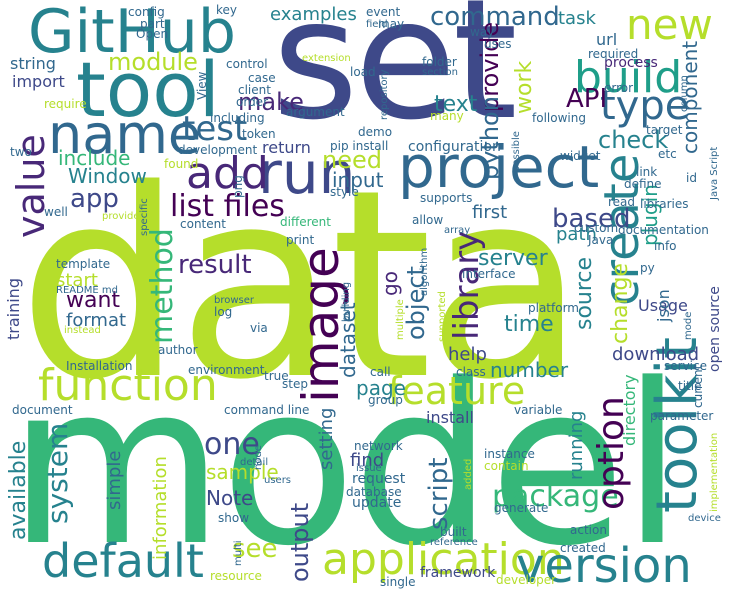  I want to click on word-string: string, so click(33, 63).